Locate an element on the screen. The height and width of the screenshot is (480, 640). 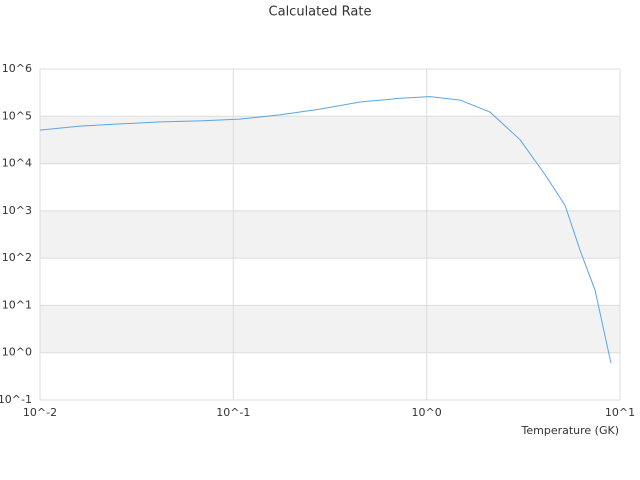
x-tick-label: 10^-1 is located at coordinates (233, 412).